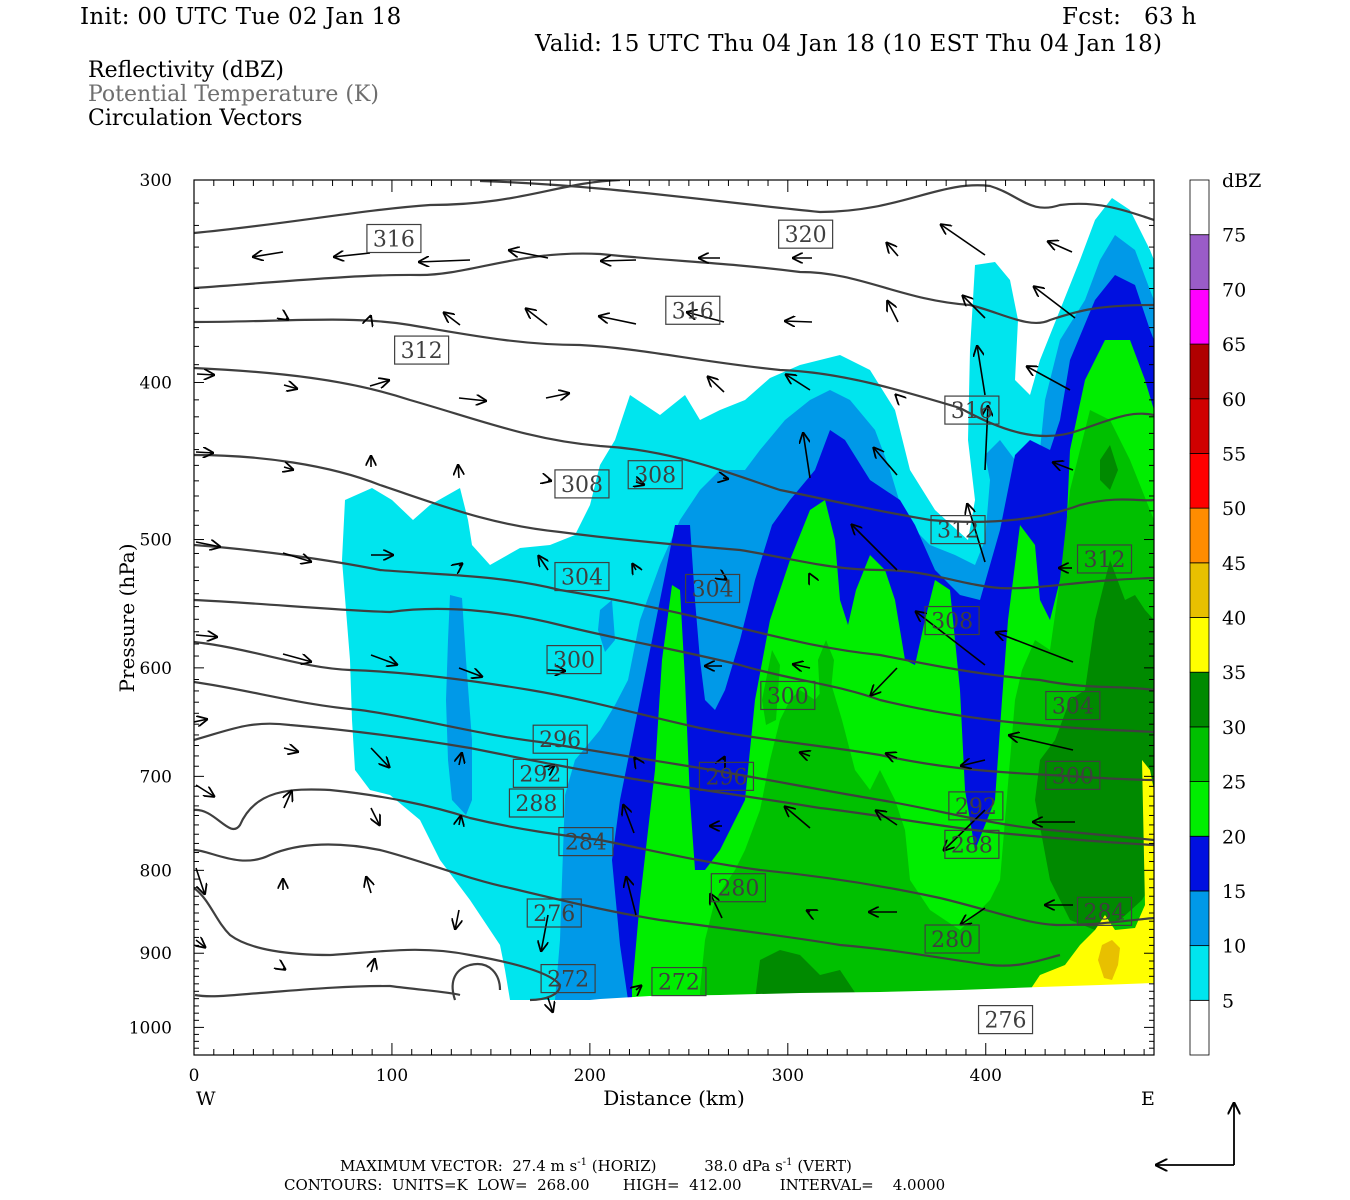  Describe the element at coordinates (1234, 837) in the screenshot. I see `colorbar-label: 20` at that location.